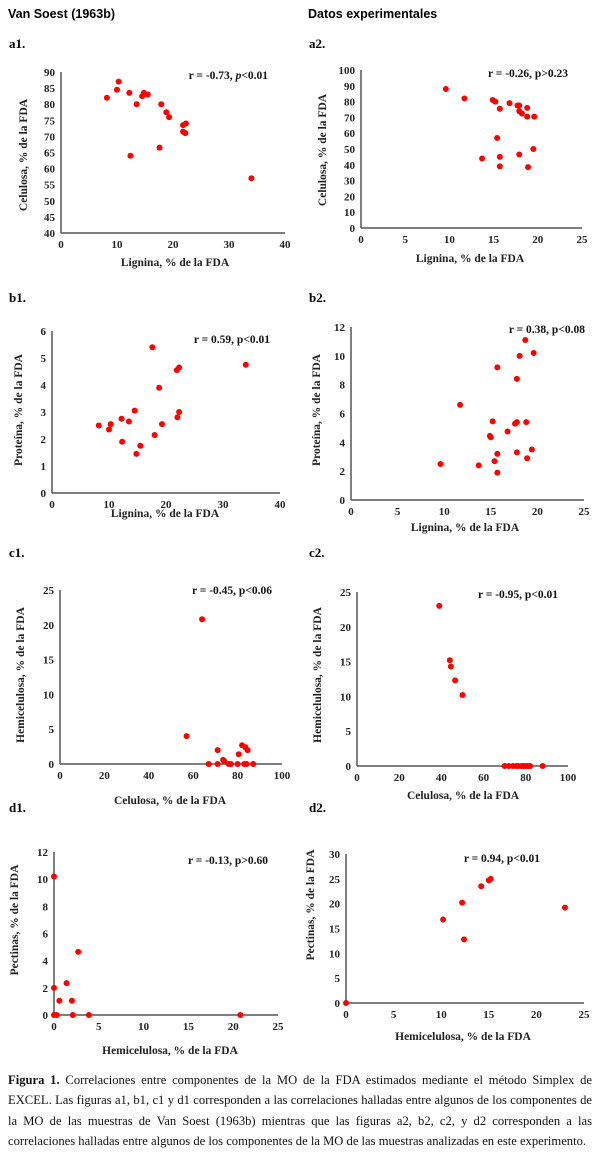 The image size is (600, 1166). Describe the element at coordinates (17, 43) in the screenshot. I see `panel-label-a1: a1.` at that location.